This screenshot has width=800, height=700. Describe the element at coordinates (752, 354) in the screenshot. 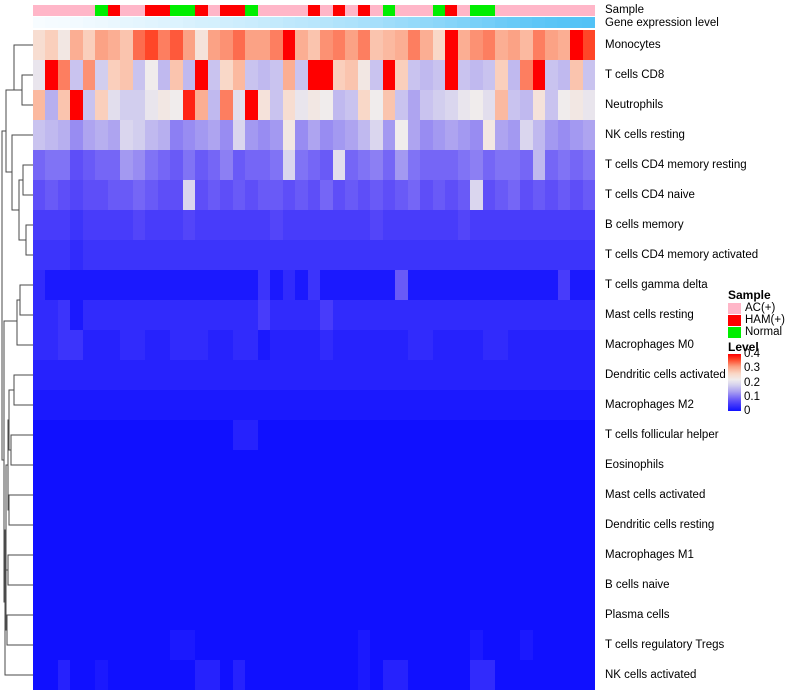

I see `level-legend-tick: 0.4` at that location.